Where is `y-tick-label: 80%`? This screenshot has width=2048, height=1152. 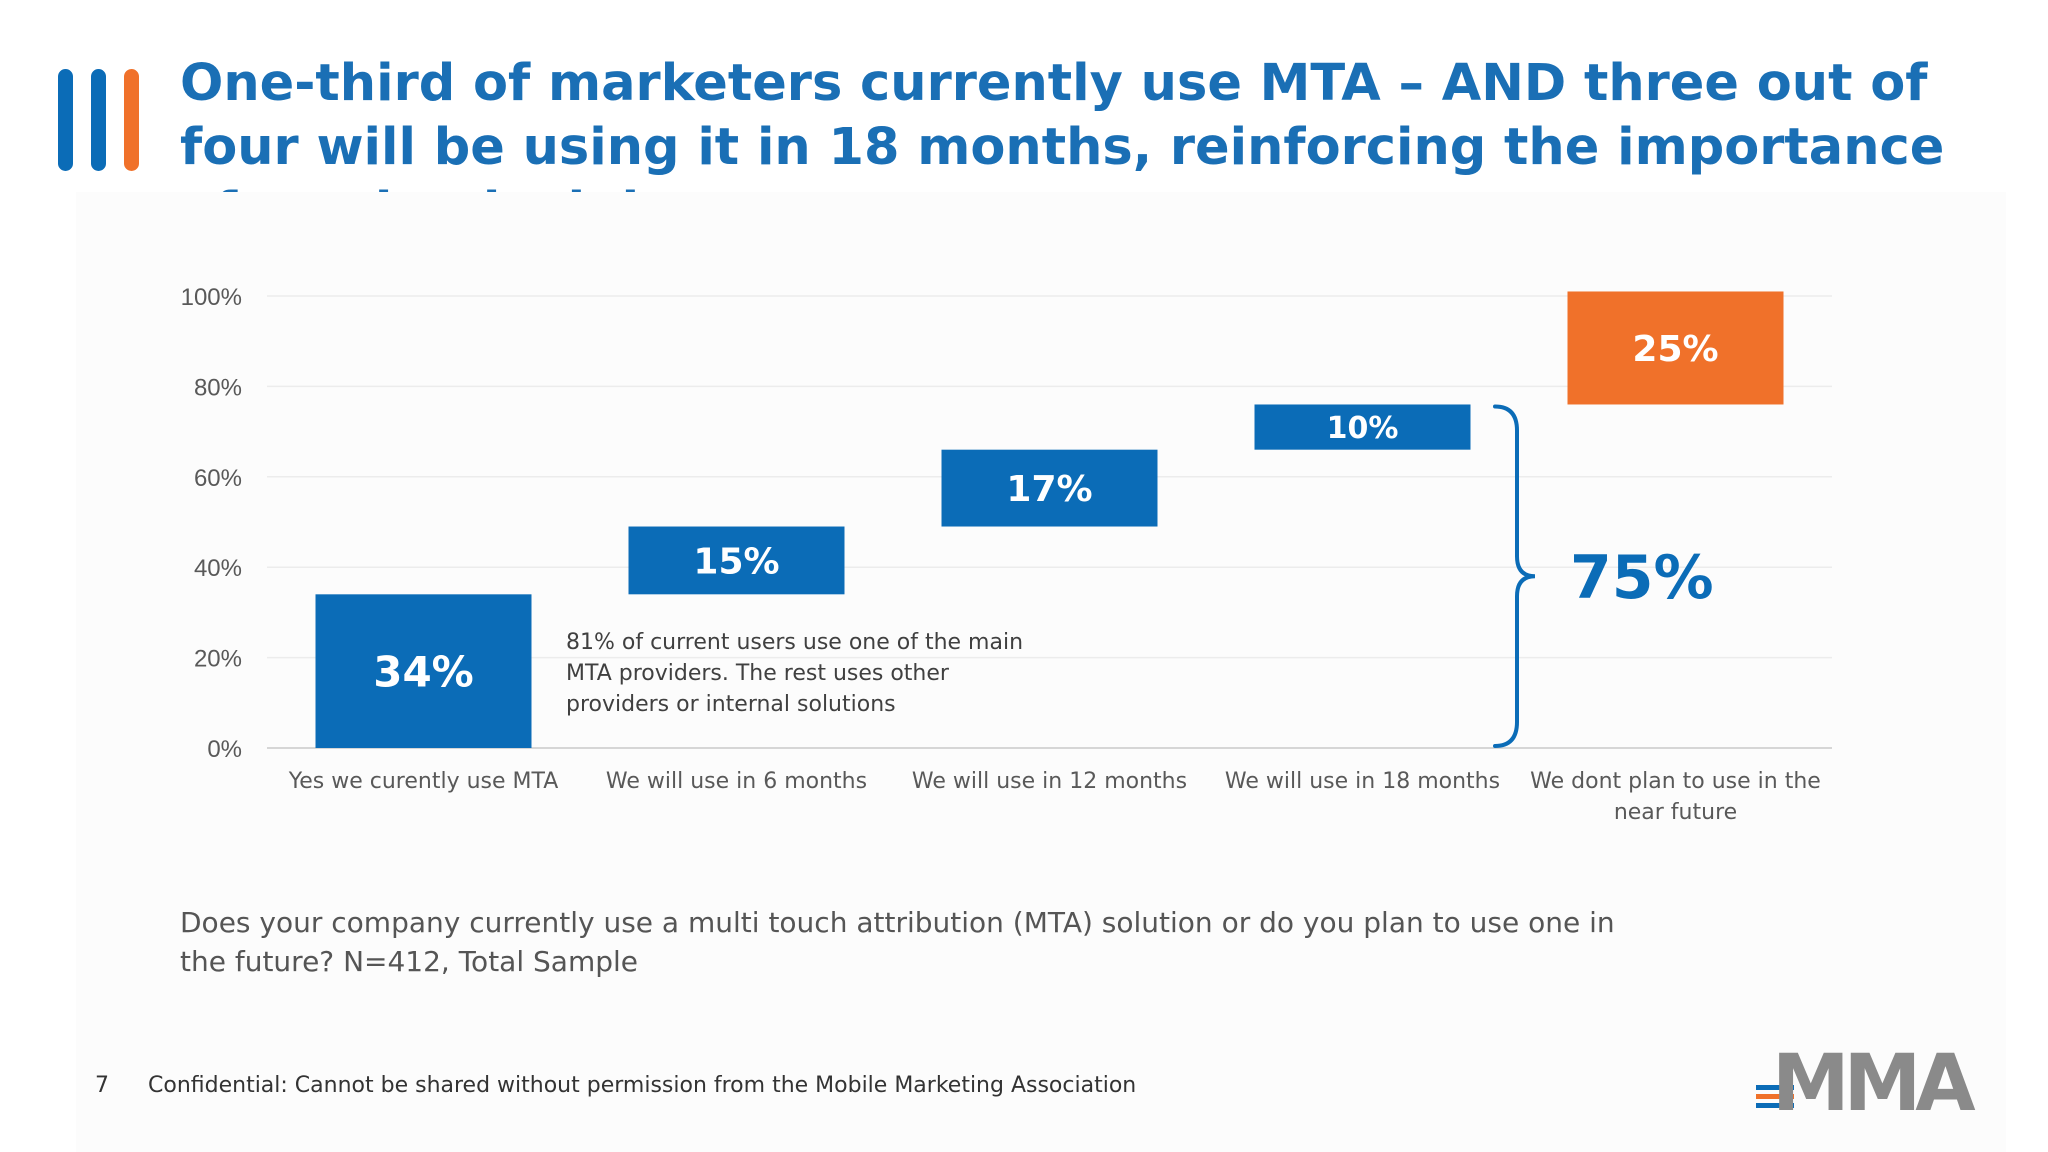
y-tick-label: 80% is located at coordinates (218, 387).